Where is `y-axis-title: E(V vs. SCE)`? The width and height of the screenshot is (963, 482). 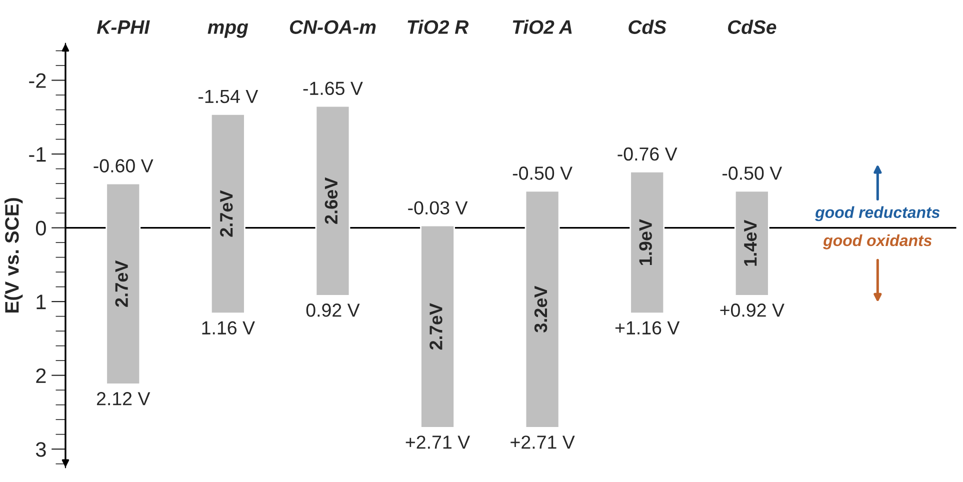 y-axis-title: E(V vs. SCE) is located at coordinates (13, 255).